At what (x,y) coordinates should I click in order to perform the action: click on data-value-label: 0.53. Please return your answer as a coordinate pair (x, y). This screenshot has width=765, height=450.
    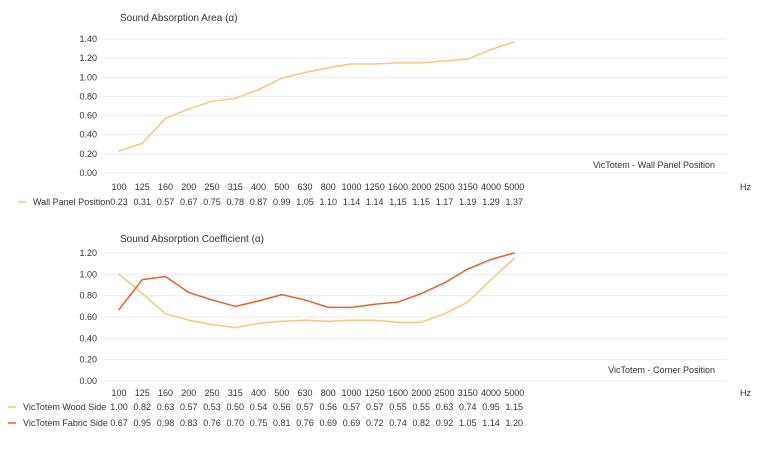
    Looking at the image, I should click on (212, 407).